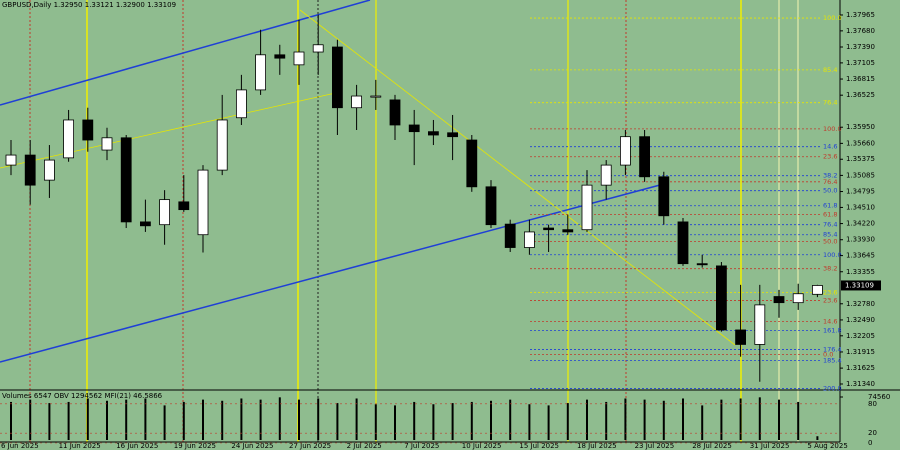 The width and height of the screenshot is (900, 450). What do you see at coordinates (860, 224) in the screenshot?
I see `y-tick-label: 1.34220` at bounding box center [860, 224].